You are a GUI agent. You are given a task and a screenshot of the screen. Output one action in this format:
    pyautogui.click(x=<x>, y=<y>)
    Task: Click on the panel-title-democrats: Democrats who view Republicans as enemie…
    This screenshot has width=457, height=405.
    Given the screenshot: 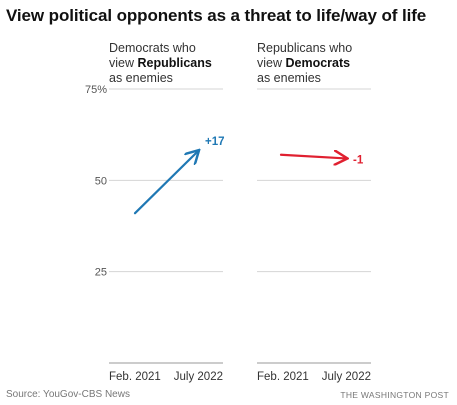 What is the action you would take?
    pyautogui.click(x=160, y=63)
    